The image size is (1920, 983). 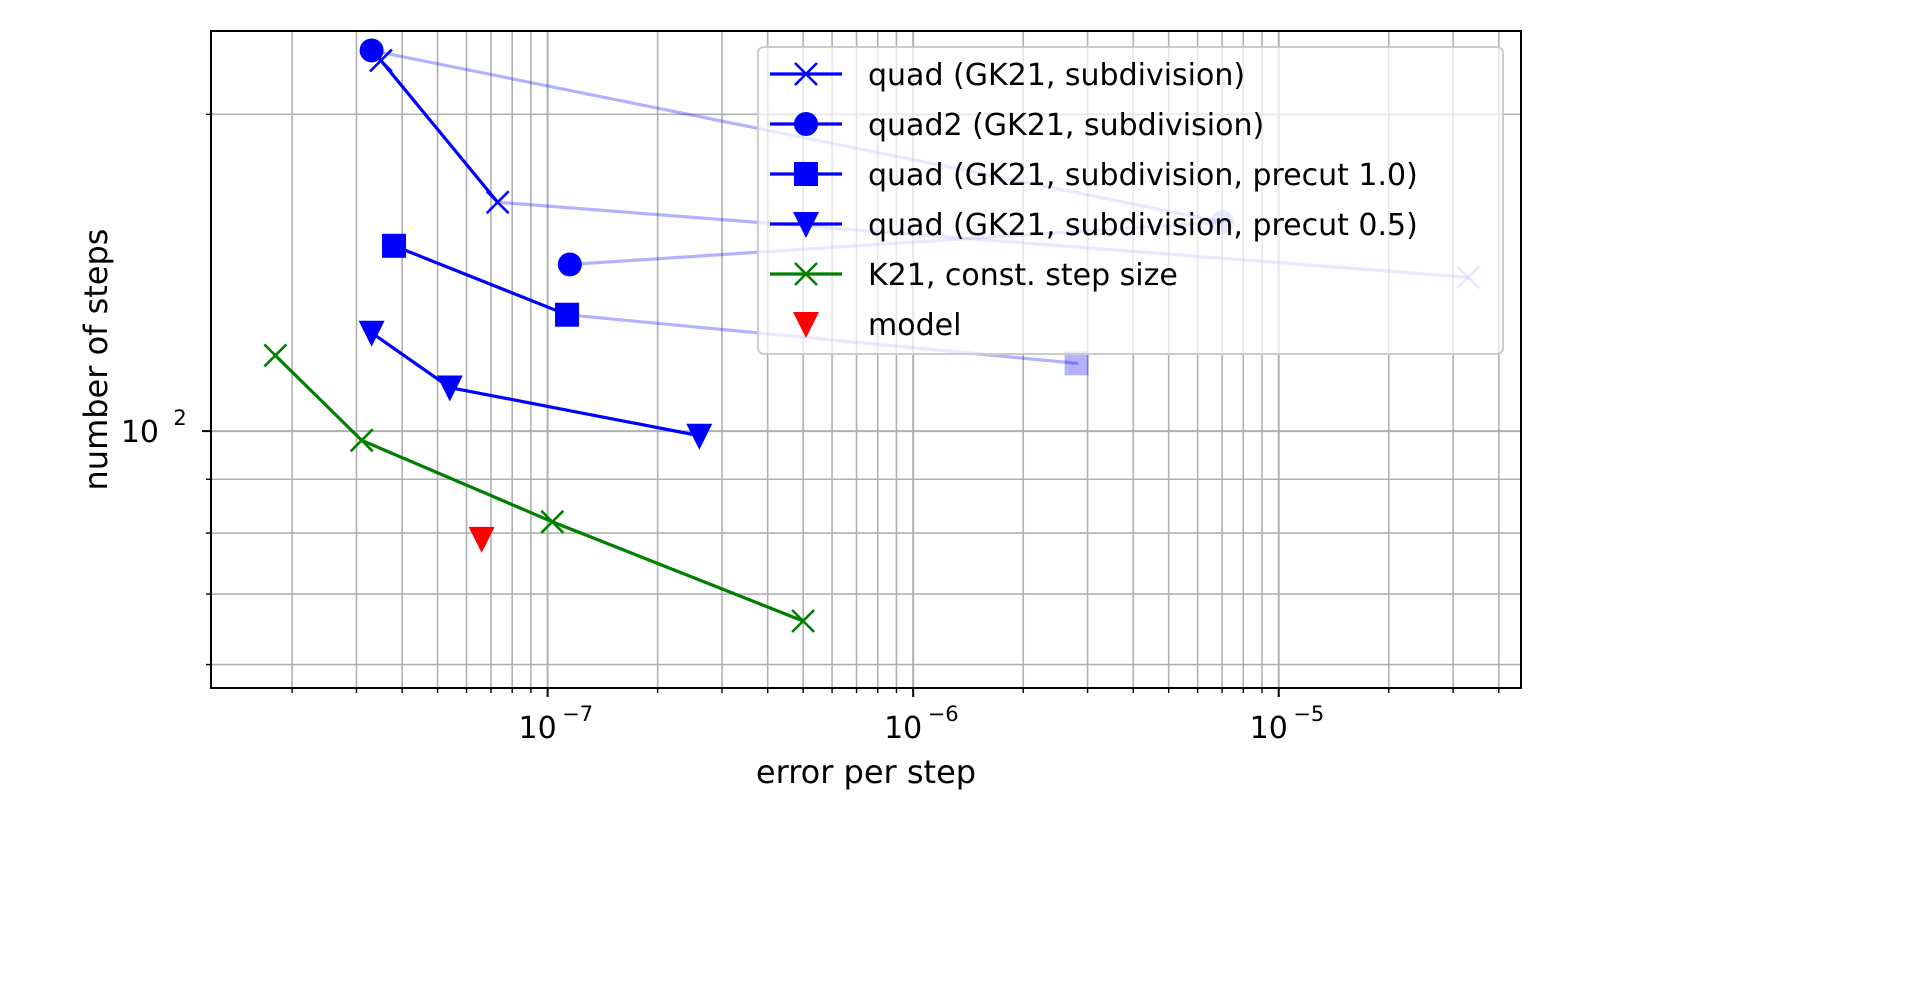 I want to click on x-tick-label-exponent: −7, so click(x=577, y=714).